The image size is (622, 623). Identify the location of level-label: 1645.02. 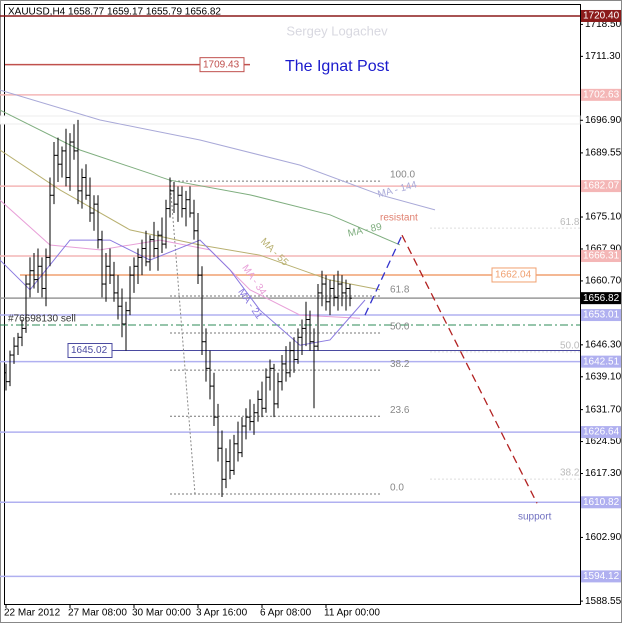
(89, 350).